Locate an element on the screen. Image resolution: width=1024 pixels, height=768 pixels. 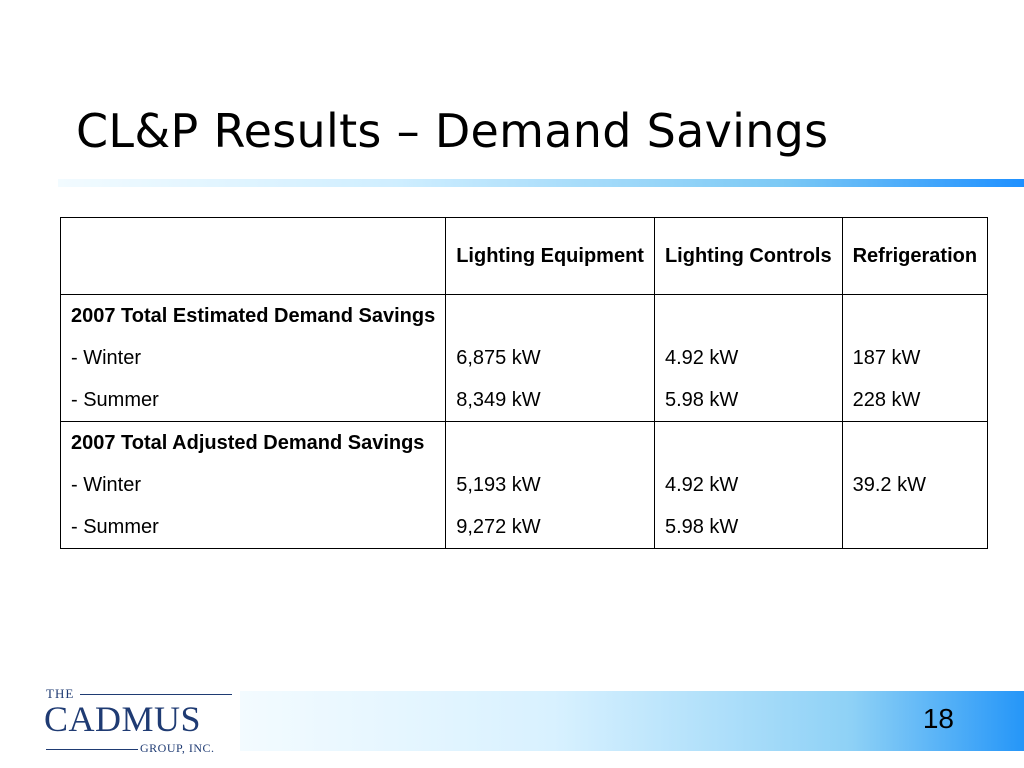
logo-subtitle-text: GROUP, INC. is located at coordinates (177, 748).